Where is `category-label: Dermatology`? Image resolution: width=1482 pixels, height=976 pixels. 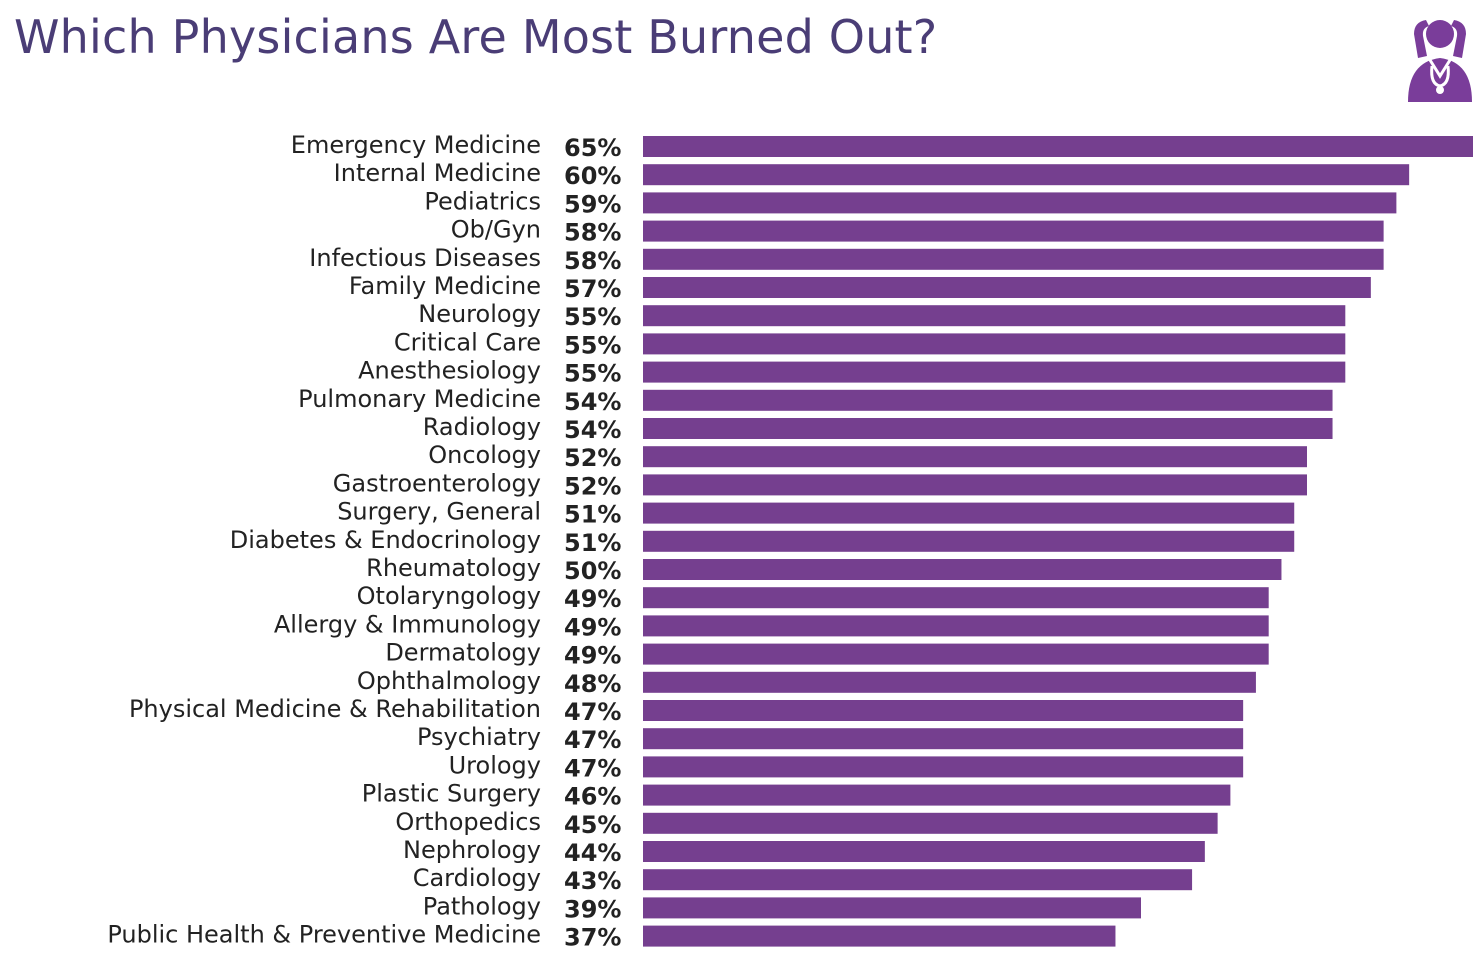 category-label: Dermatology is located at coordinates (463, 653).